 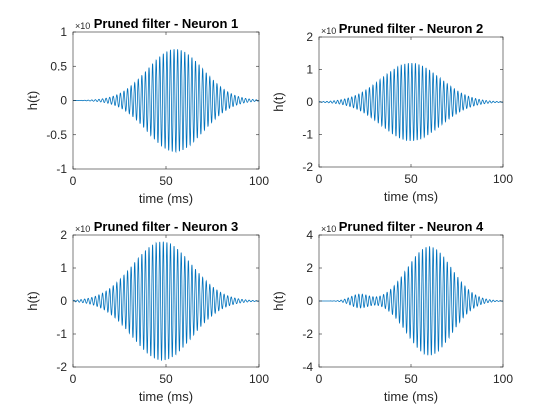 What do you see at coordinates (309, 70) in the screenshot?
I see `y-tick-label-2-3: 1` at bounding box center [309, 70].